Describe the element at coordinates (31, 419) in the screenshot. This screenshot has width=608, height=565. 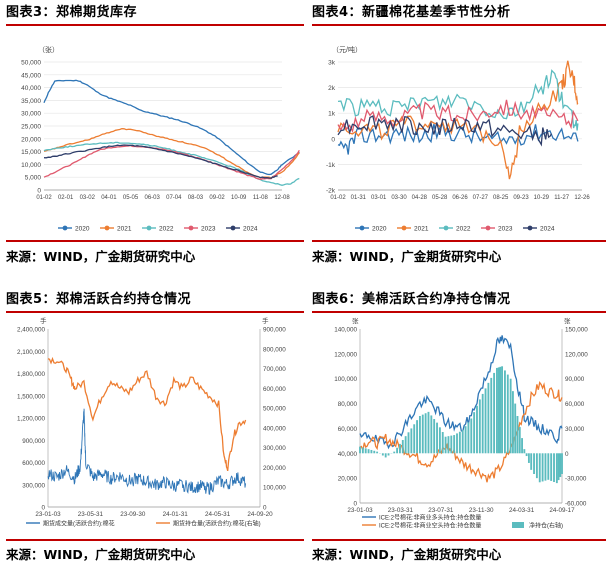
I see `y-left-tick-label: 1,200,000` at that location.